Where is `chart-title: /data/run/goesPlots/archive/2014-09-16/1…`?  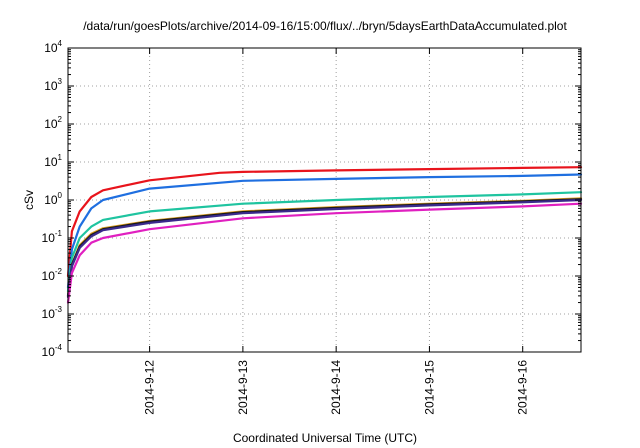
chart-title: /data/run/goesPlots/archive/2014-09-16/1… is located at coordinates (325, 26).